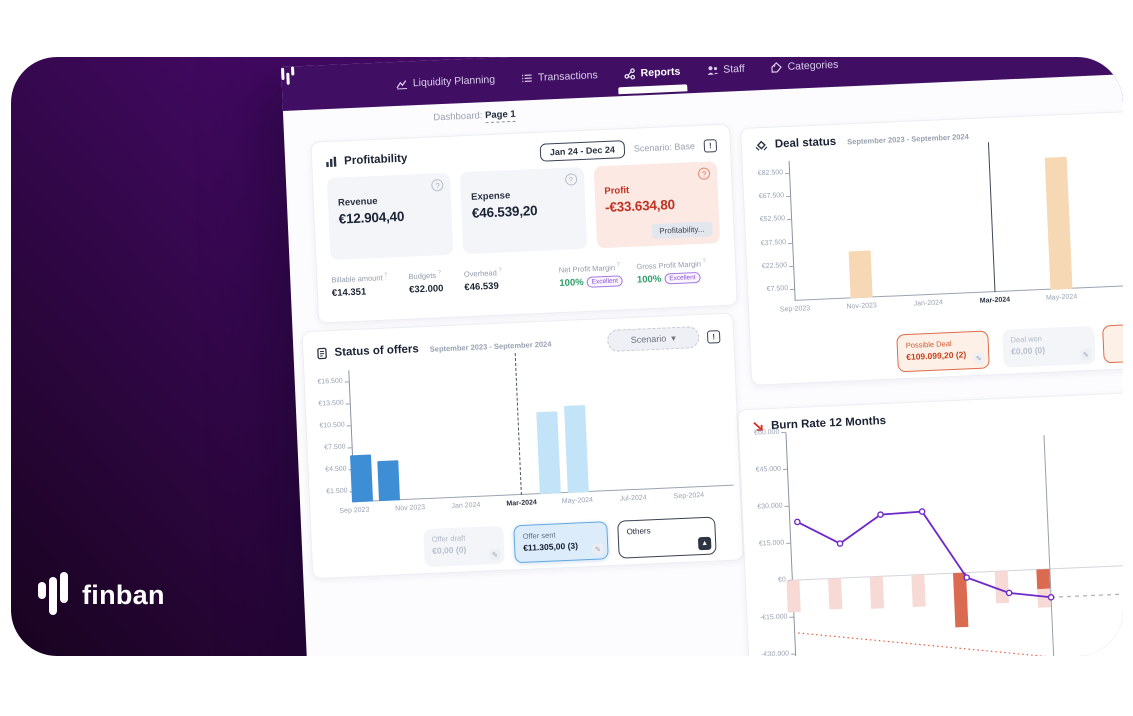  Describe the element at coordinates (758, 426) in the screenshot. I see `burn-rate-icon` at that location.